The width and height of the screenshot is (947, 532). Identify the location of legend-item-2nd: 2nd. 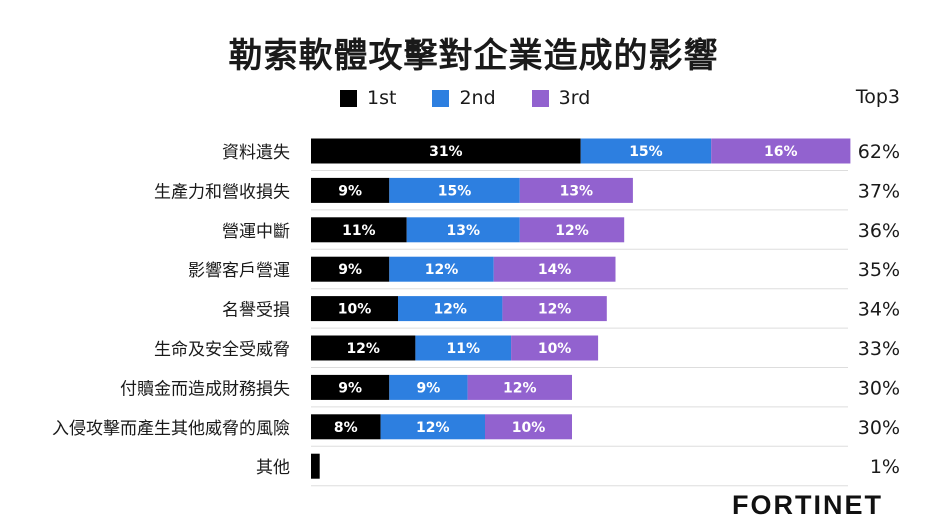
(464, 98).